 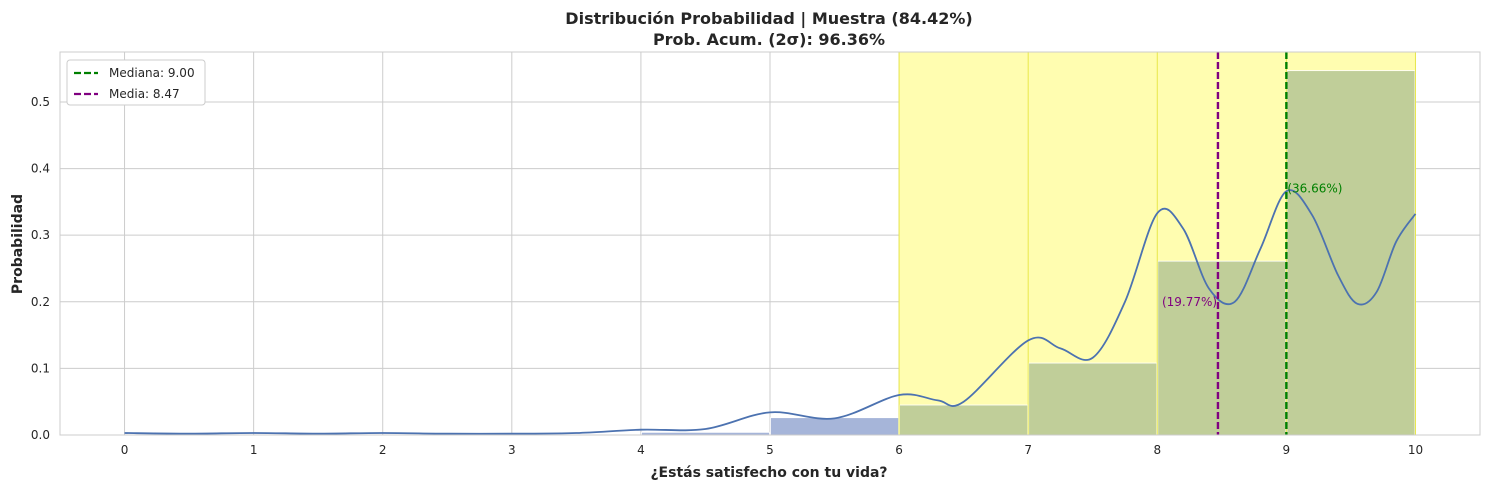 I want to click on y-axis-label: Probabilidad, so click(x=18, y=244).